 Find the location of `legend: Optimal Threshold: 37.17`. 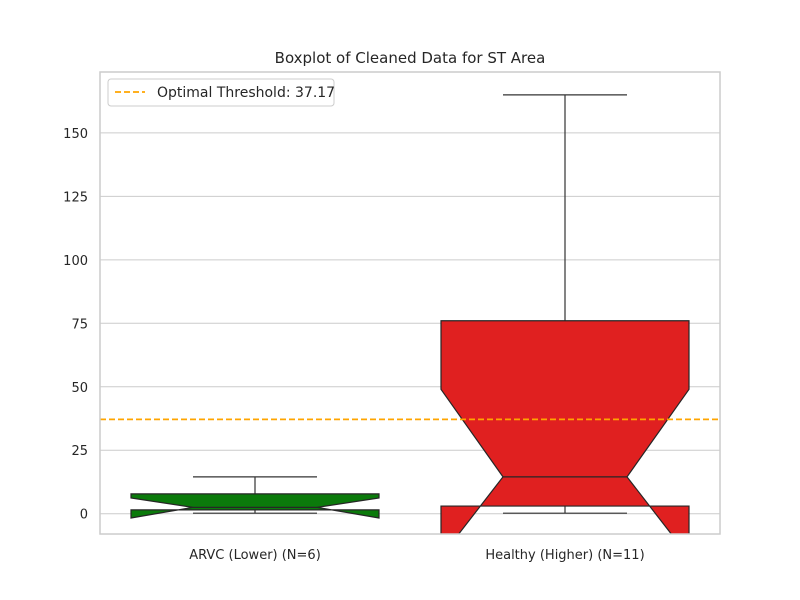

legend: Optimal Threshold: 37.17 is located at coordinates (221, 92).